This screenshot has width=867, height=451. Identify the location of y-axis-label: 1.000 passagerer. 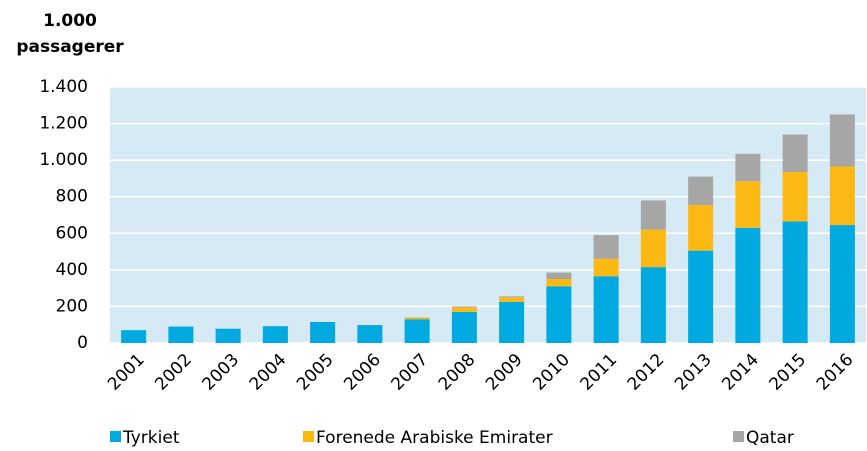
(70, 34).